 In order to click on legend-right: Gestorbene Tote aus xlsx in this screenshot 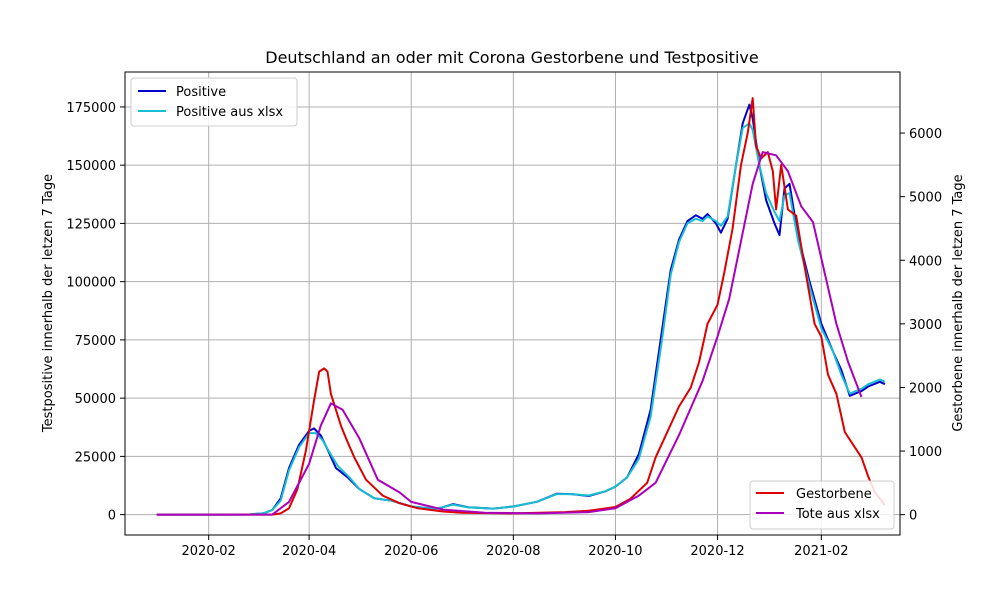, I will do `click(822, 505)`.